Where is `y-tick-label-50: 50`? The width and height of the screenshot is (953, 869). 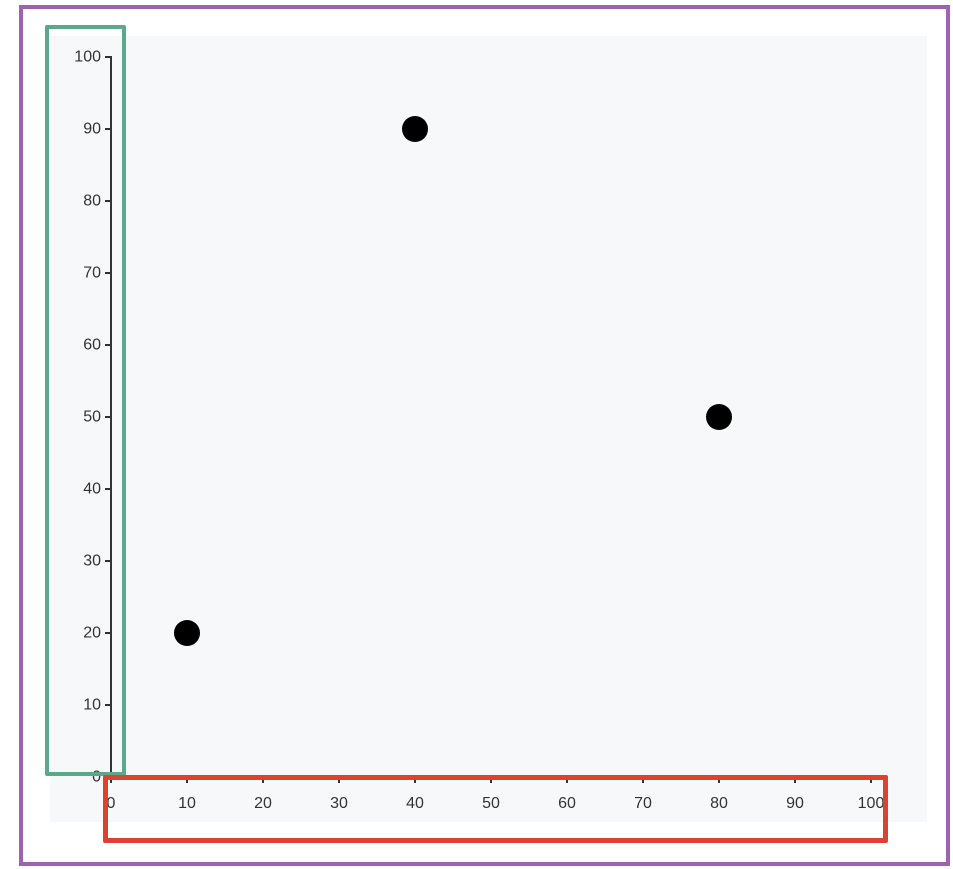
y-tick-label-50: 50 is located at coordinates (92, 417).